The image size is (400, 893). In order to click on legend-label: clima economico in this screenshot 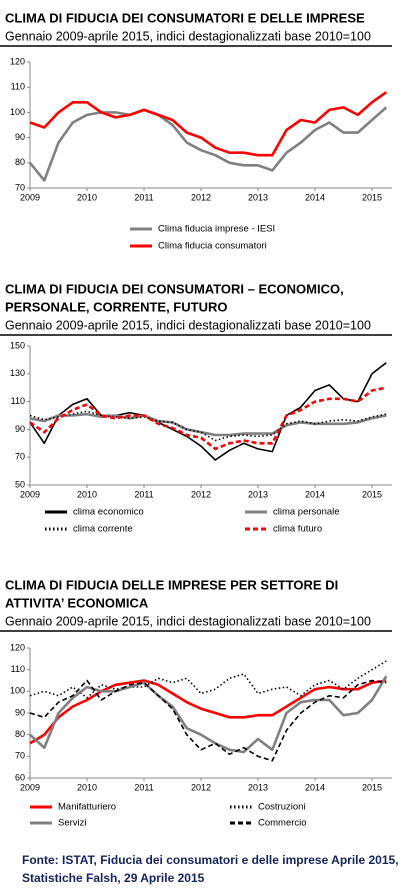, I will do `click(108, 512)`.